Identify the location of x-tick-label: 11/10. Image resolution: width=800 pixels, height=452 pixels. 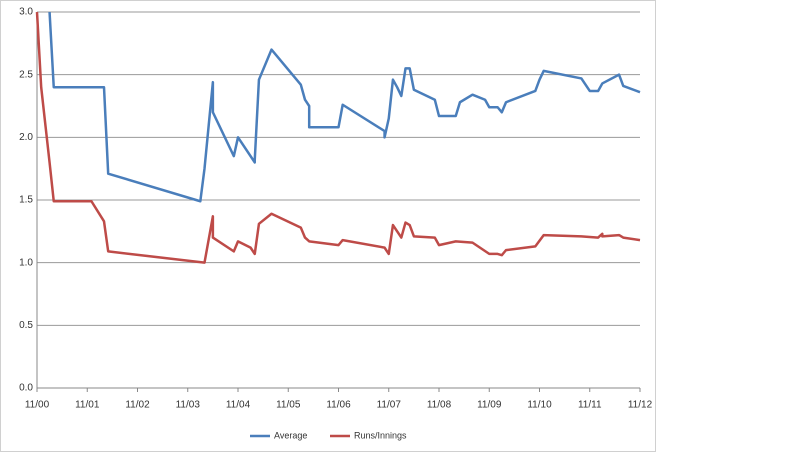
(539, 405).